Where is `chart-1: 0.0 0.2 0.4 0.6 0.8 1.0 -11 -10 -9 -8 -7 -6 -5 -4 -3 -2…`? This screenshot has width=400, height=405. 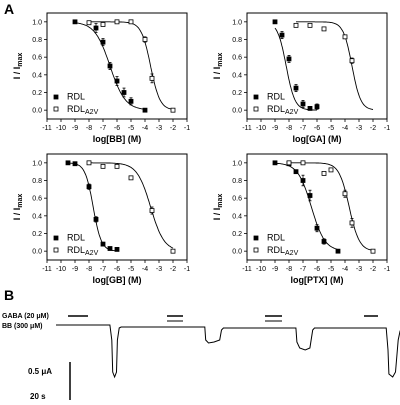
chart-1: 0.0 0.2 0.4 0.6 0.8 1.0 -11 -10 -9 -8 -7 -6 -5 -4 -3 -2… is located at coordinates (101, 78).